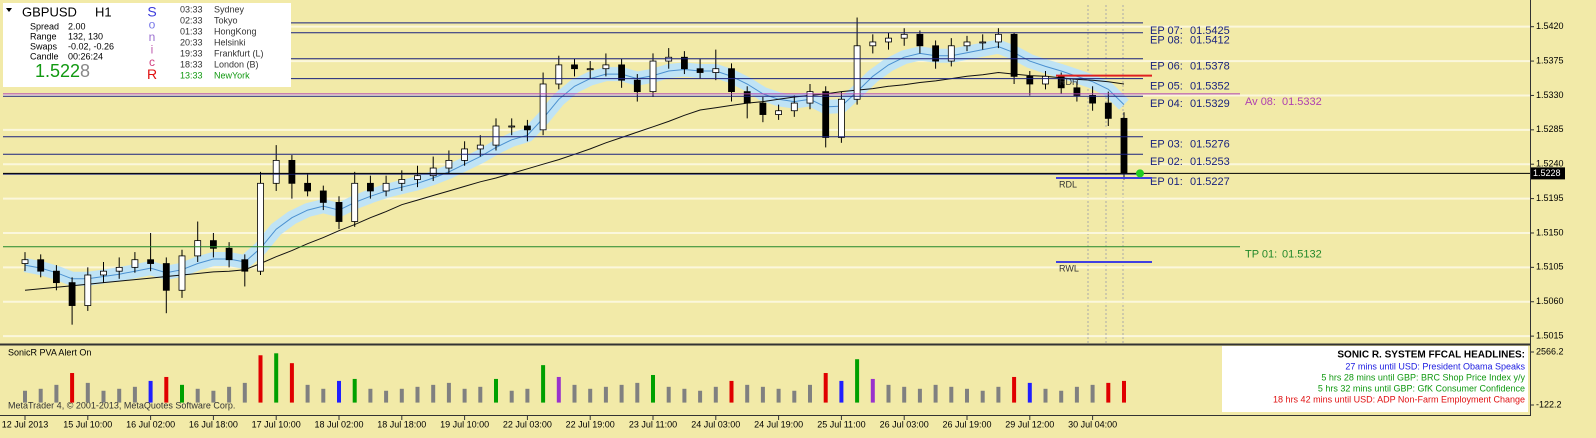  Describe the element at coordinates (1210, 182) in the screenshot. I see `level-value: 01.5227` at that location.